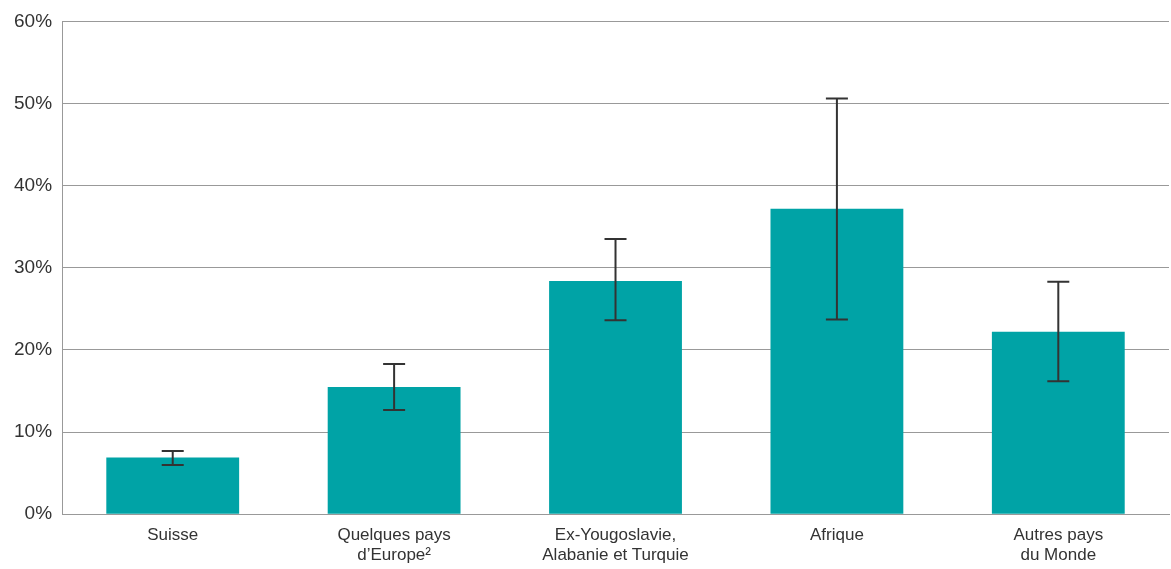 This screenshot has width=1171, height=569. Describe the element at coordinates (1058, 545) in the screenshot. I see `x-tick-label: Autres pays du Monde` at that location.